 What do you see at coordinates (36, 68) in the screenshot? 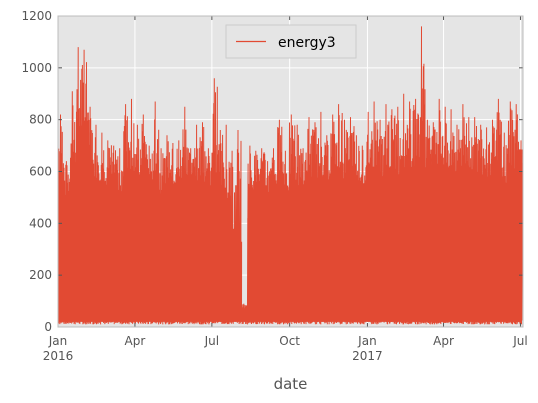
I see `y-tick-label: 1000` at bounding box center [36, 68].